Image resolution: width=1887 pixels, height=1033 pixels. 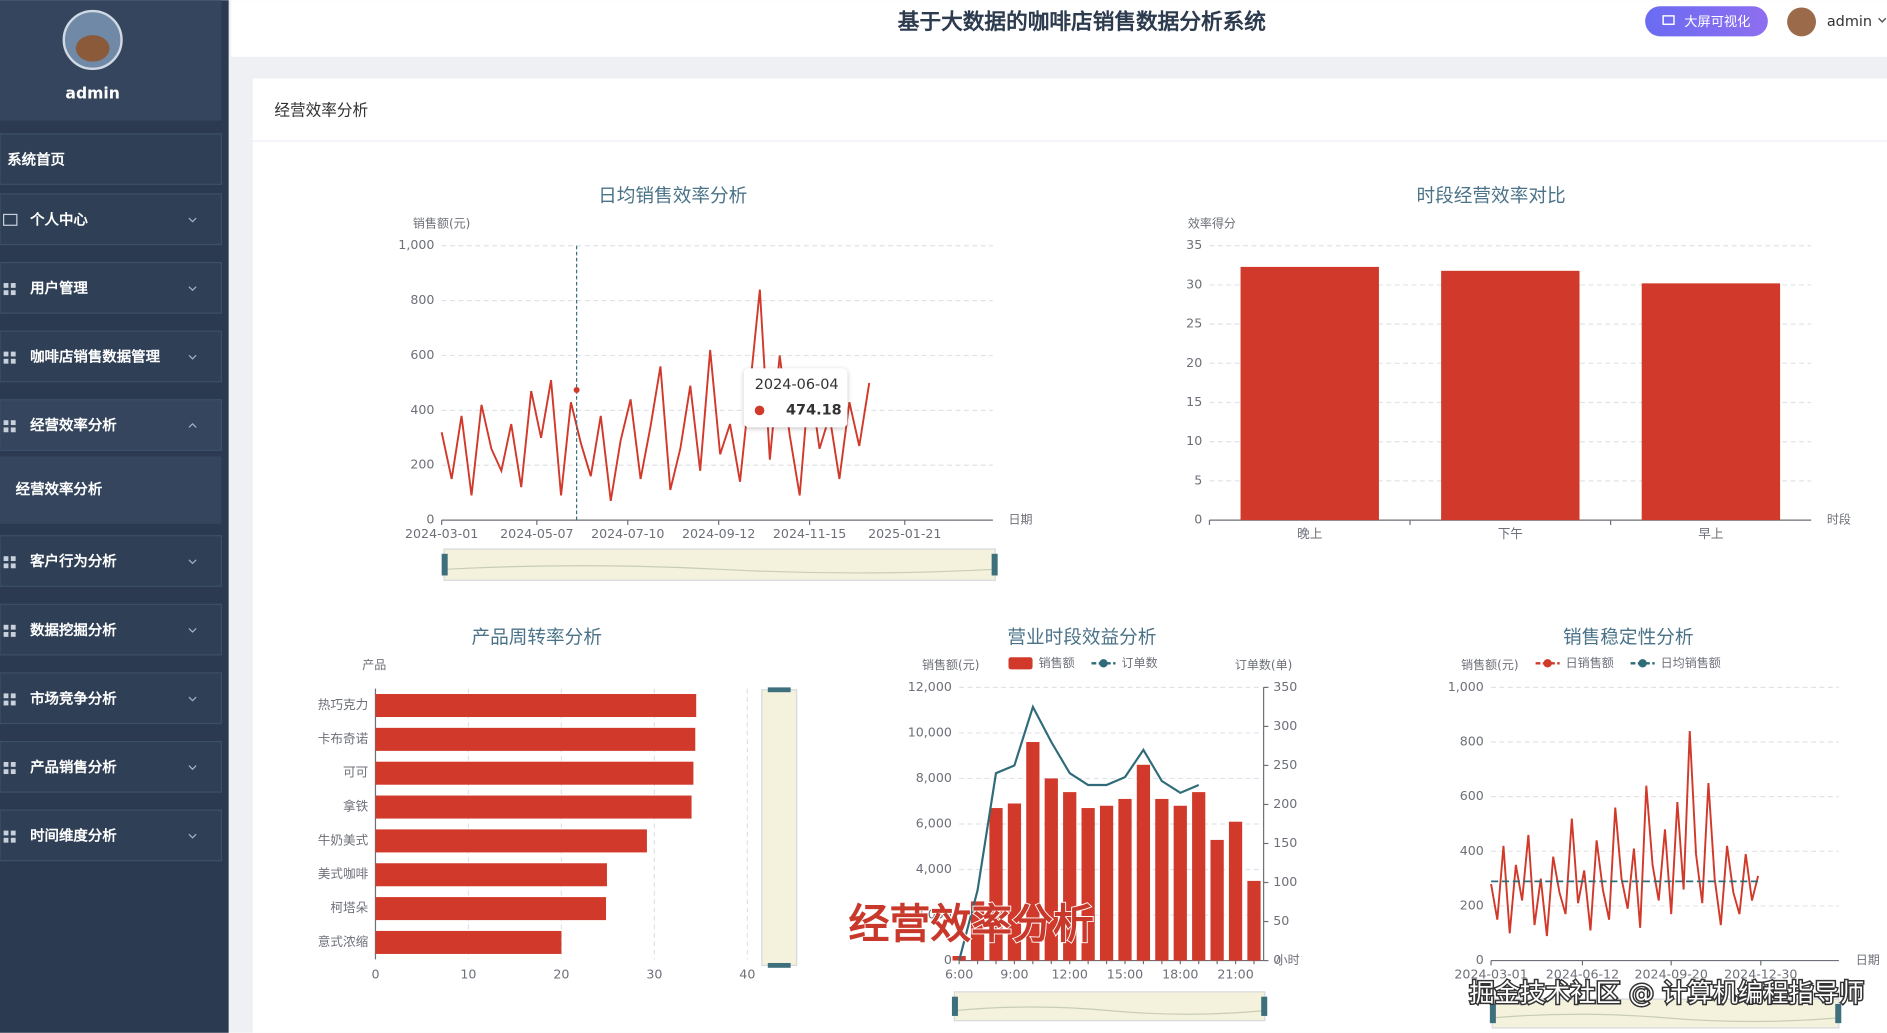 What do you see at coordinates (1717, 22) in the screenshot?
I see `button-label: 大屏可视化` at bounding box center [1717, 22].